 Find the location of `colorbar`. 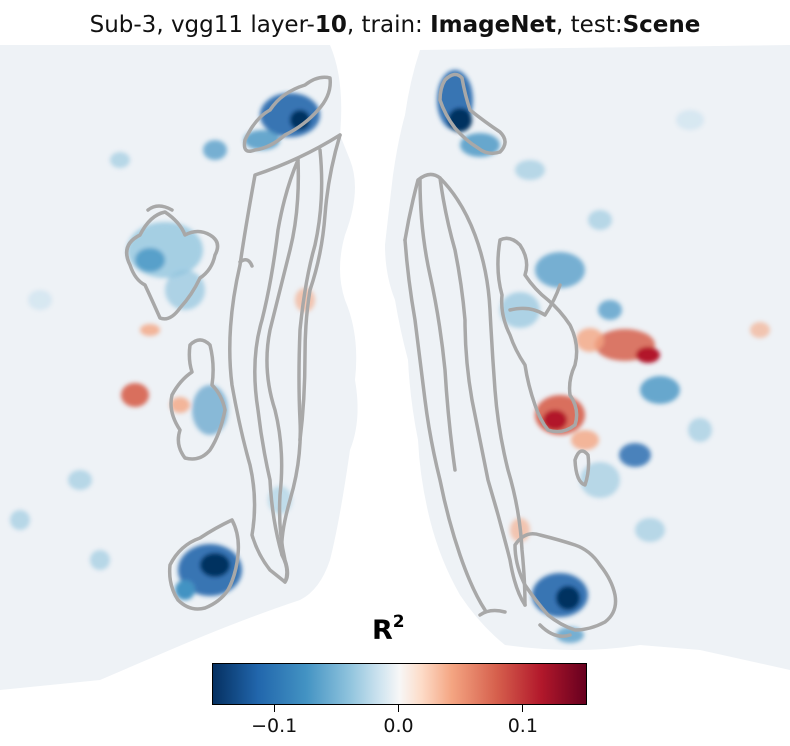

colorbar is located at coordinates (399, 684).